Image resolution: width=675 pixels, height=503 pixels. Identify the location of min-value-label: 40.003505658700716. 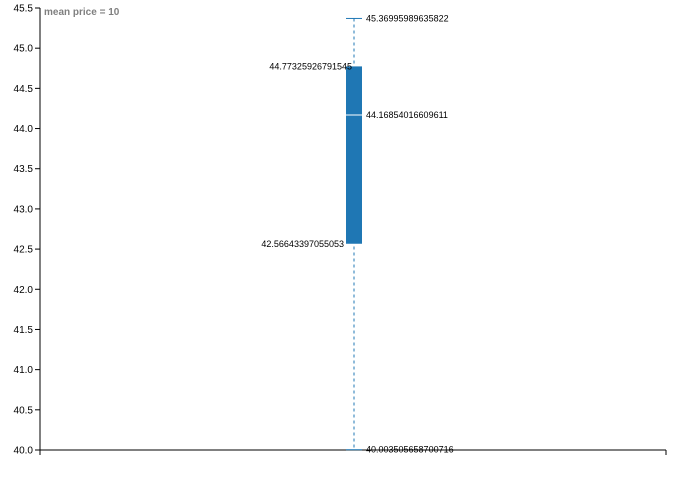
(410, 450).